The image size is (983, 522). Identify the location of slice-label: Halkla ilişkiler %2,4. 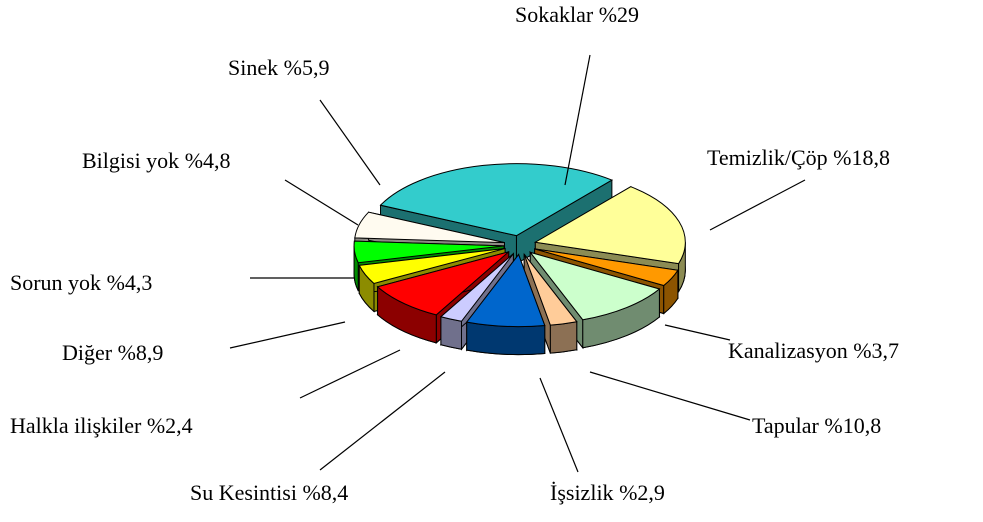
(101, 425).